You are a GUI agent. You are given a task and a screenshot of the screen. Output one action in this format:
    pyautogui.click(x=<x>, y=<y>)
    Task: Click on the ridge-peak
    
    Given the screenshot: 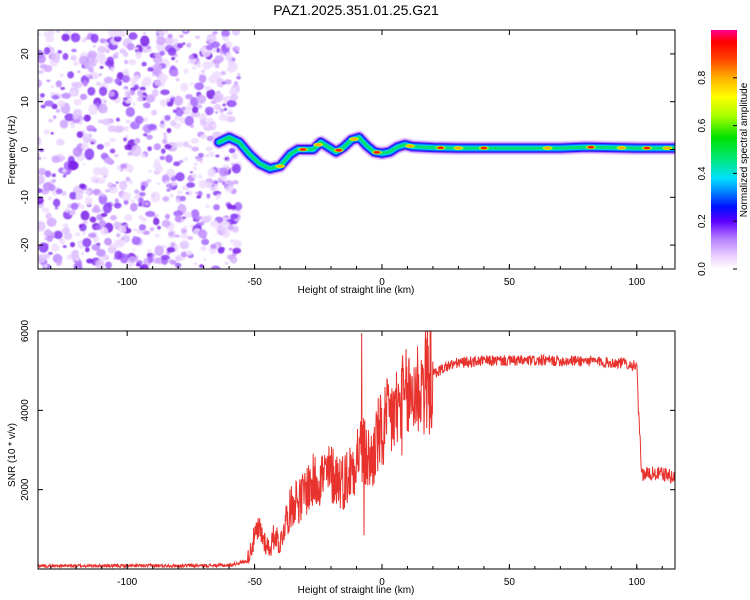 What is the action you would take?
    pyautogui.click(x=484, y=148)
    